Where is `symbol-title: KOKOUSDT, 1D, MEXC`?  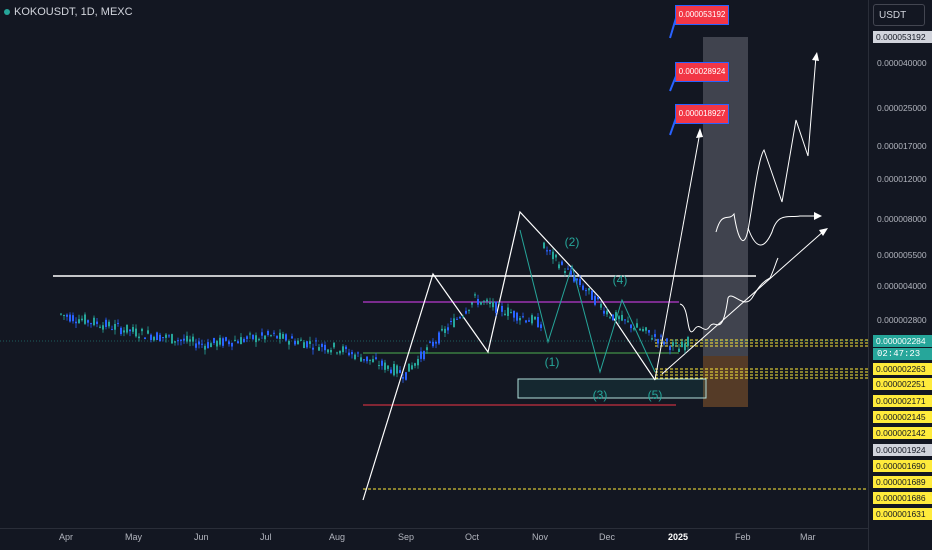 symbol-title: KOKOUSDT, 1D, MEXC is located at coordinates (73, 12).